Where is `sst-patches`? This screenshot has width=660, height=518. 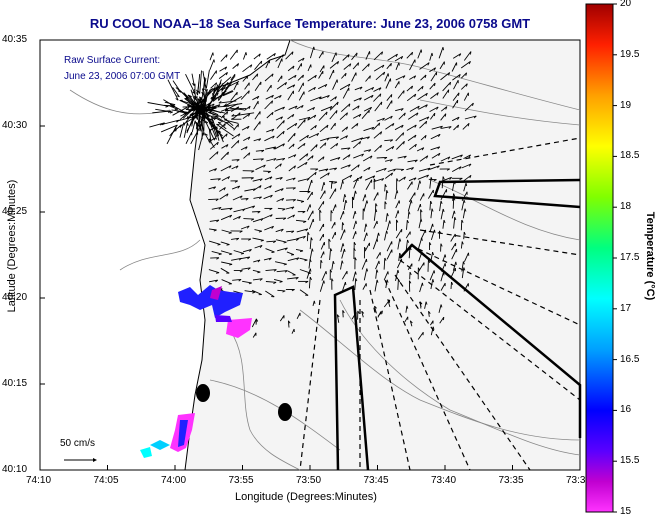
sst-patches is located at coordinates (196, 371).